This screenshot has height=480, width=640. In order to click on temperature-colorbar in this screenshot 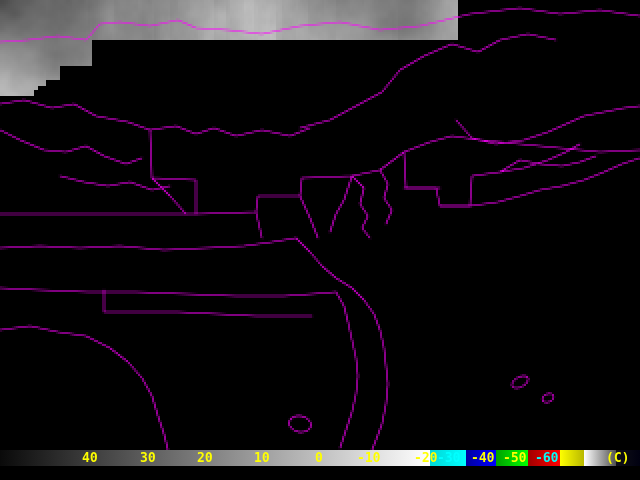, I will do `click(320, 458)`.